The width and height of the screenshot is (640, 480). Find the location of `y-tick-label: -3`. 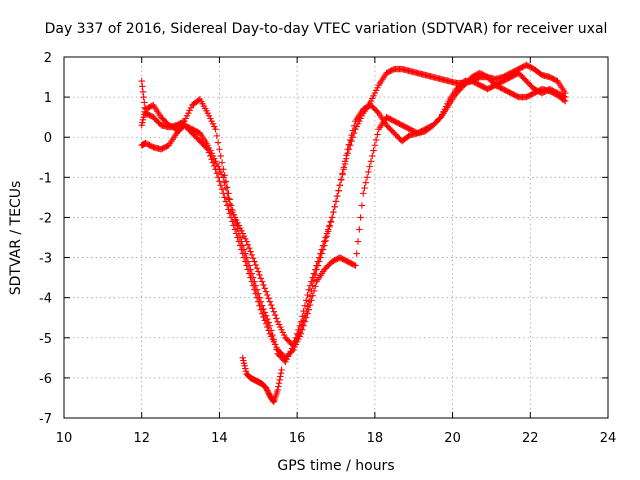

y-tick-label: -3 is located at coordinates (45, 259).